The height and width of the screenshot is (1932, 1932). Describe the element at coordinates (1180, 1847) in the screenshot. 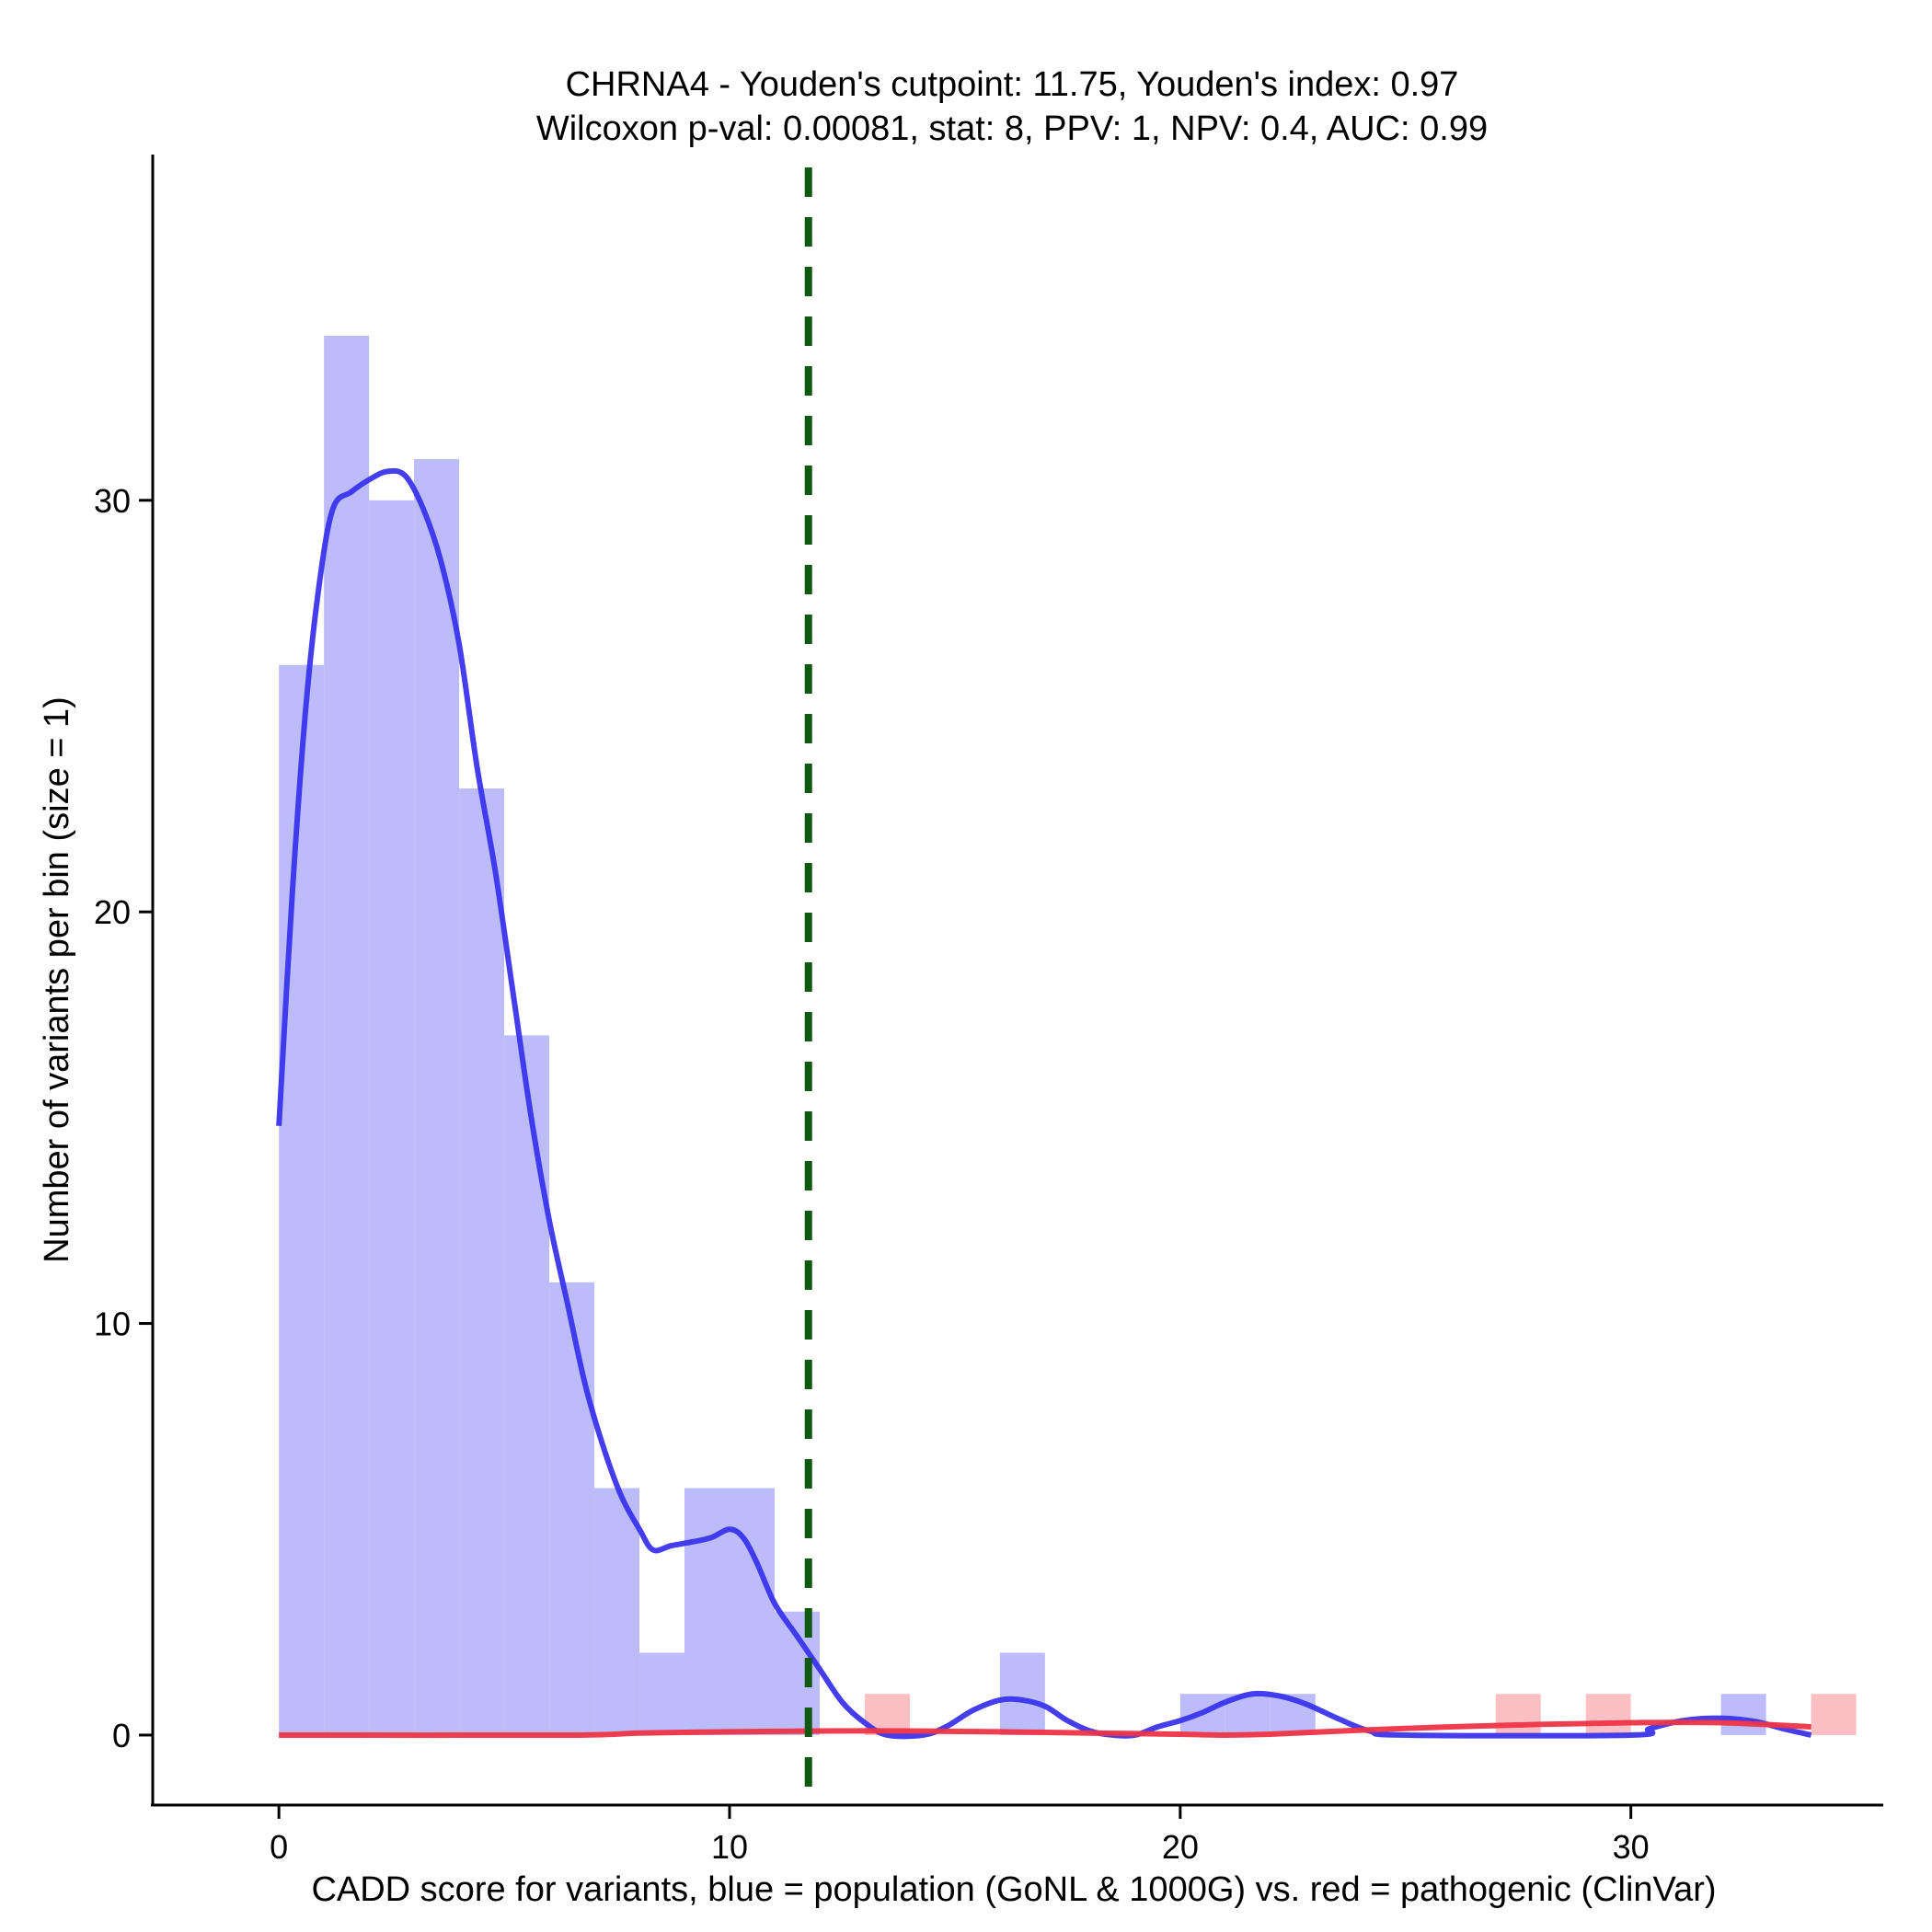

I see `x-tick-label-20: 20` at that location.